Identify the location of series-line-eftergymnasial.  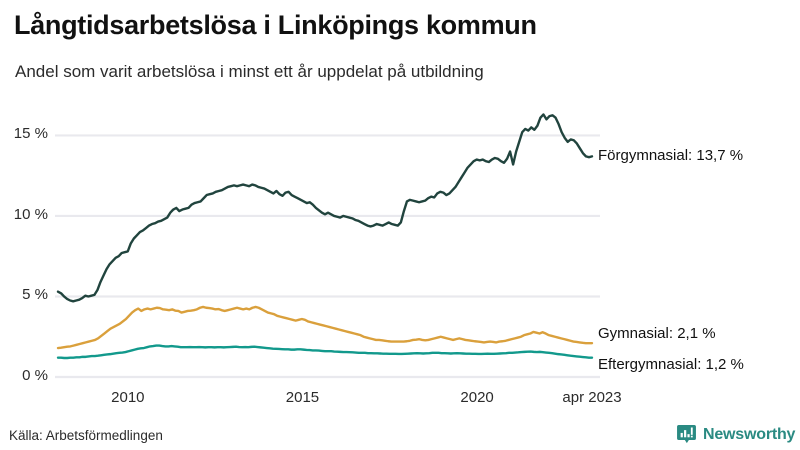
(325, 352).